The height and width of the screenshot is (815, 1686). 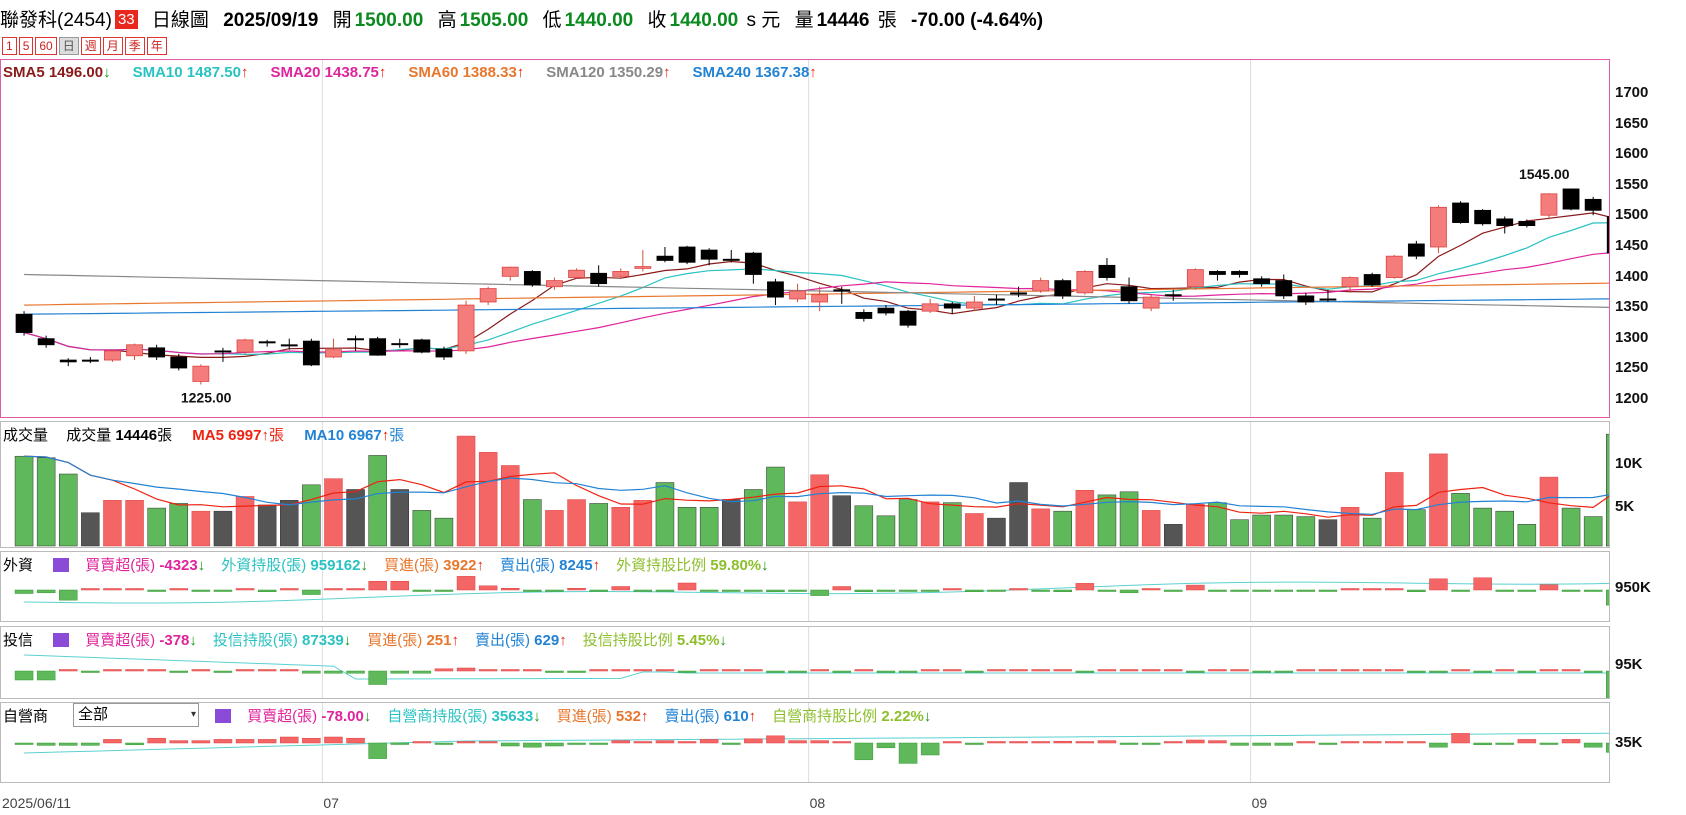 I want to click on volume-panel: 成交量 成交量 14446張 MA5 6997↑張 MA10 6967↑張, so click(x=805, y=484).